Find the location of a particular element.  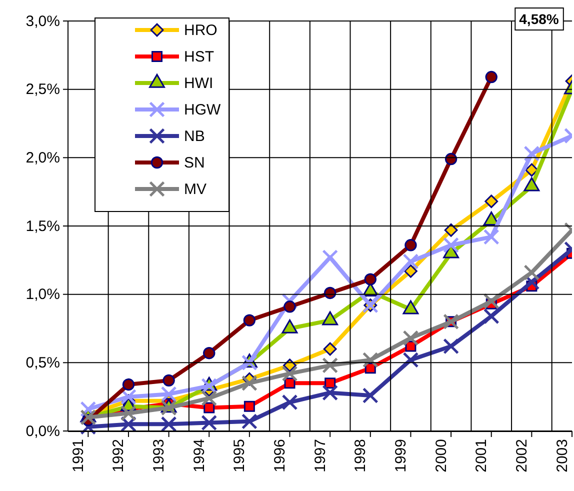

x-tick-label: 1999 is located at coordinates (401, 455).